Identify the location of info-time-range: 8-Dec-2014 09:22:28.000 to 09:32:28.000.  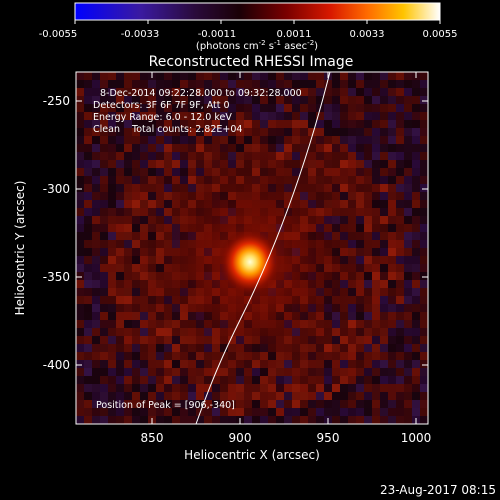
(201, 93).